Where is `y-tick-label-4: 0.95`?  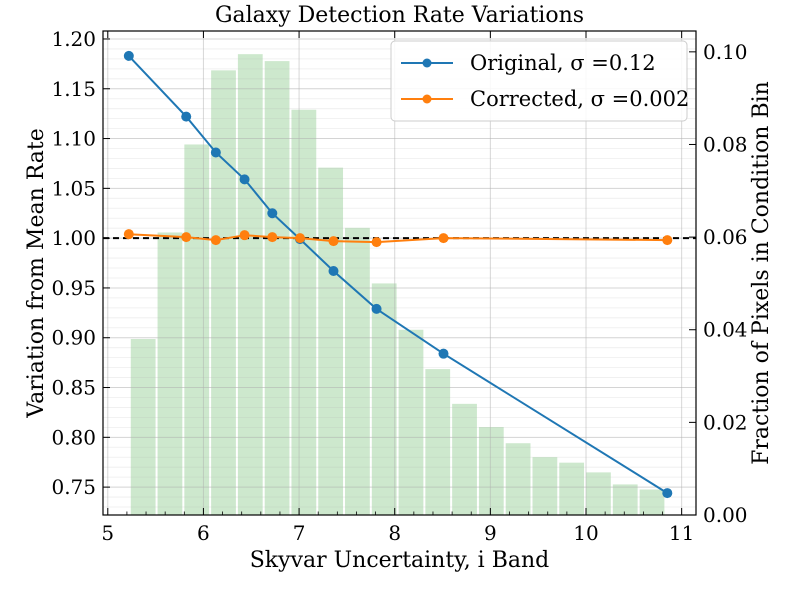 y-tick-label-4: 0.95 is located at coordinates (73, 288).